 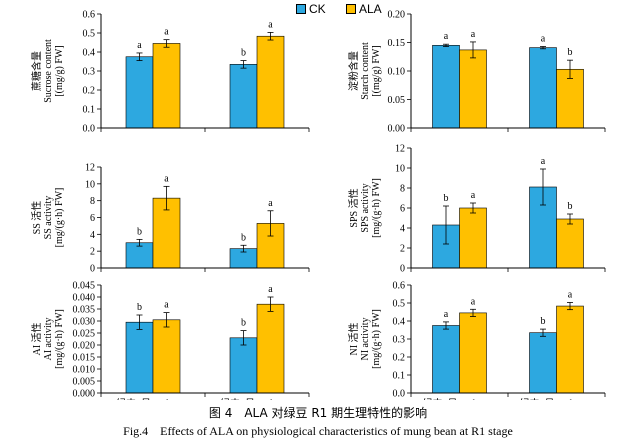 I want to click on y-tick-label: 0.020, so click(x=84, y=346).